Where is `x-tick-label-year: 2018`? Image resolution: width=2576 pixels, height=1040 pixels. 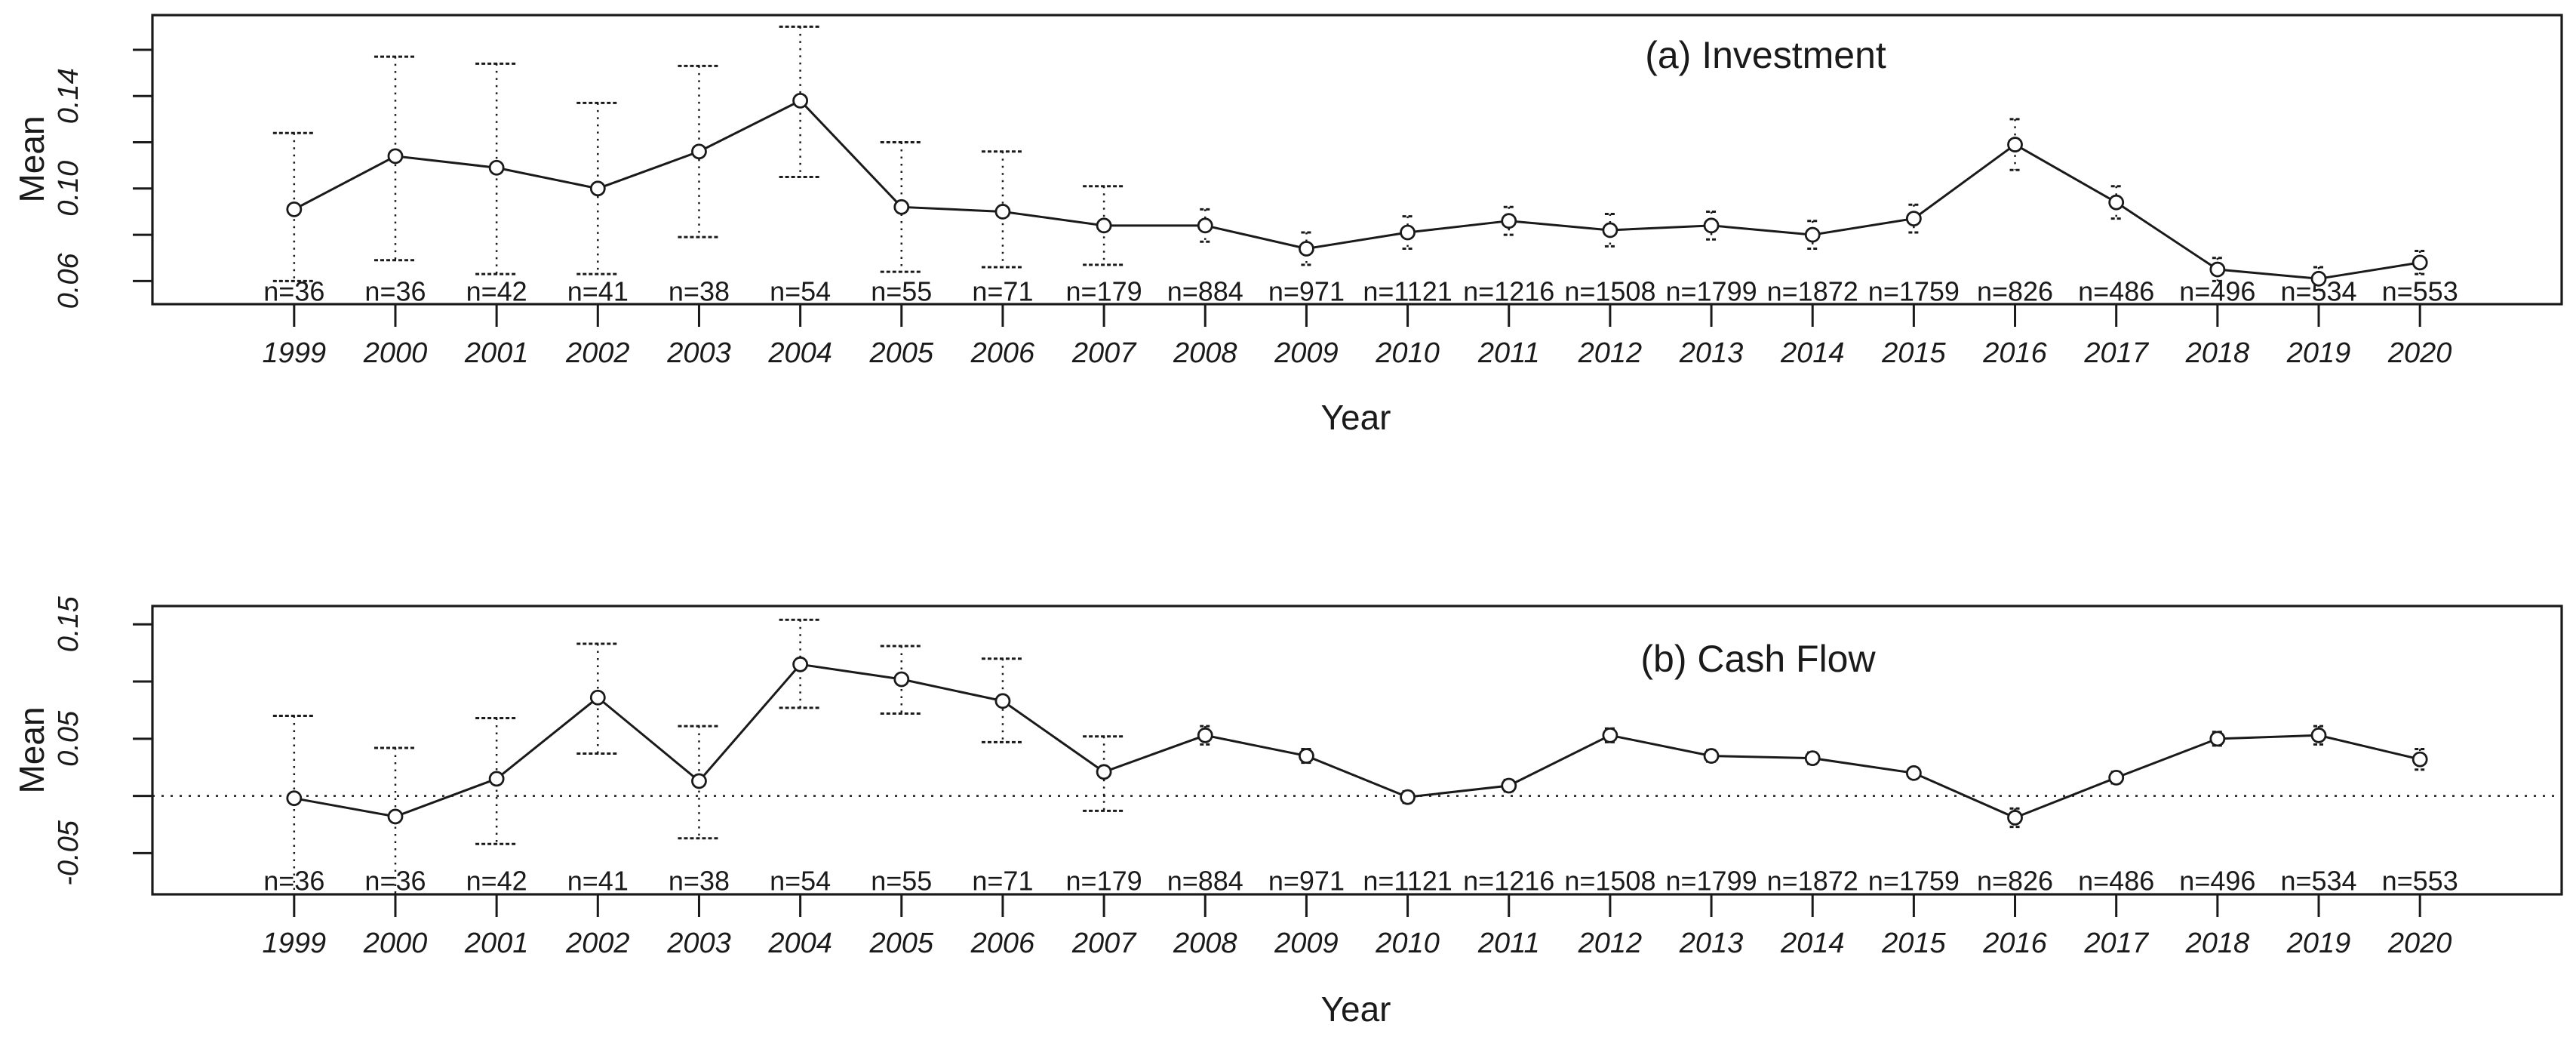
x-tick-label-year: 2018 is located at coordinates (2217, 944).